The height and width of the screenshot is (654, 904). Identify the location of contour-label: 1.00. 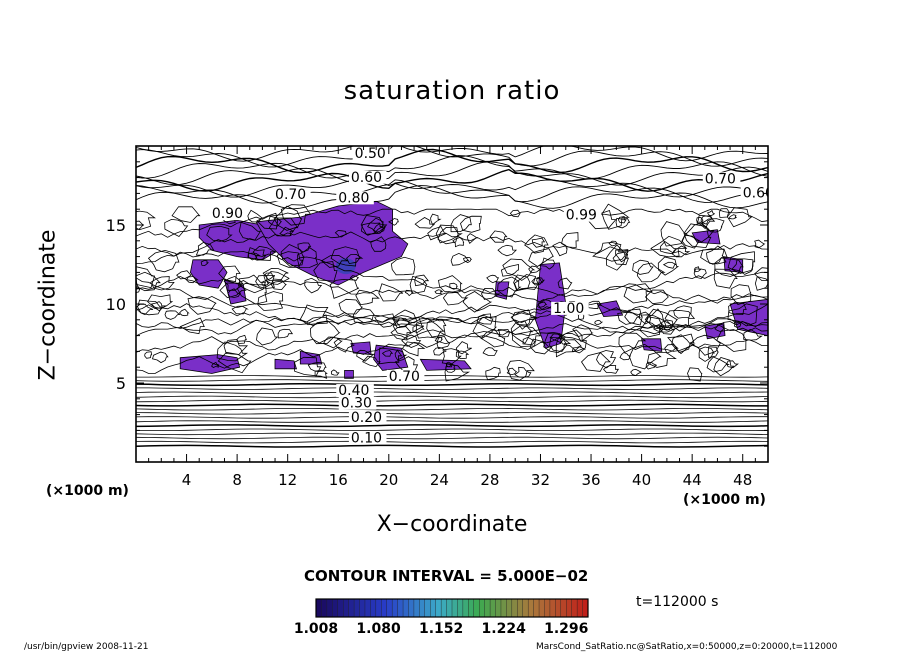
(568, 309).